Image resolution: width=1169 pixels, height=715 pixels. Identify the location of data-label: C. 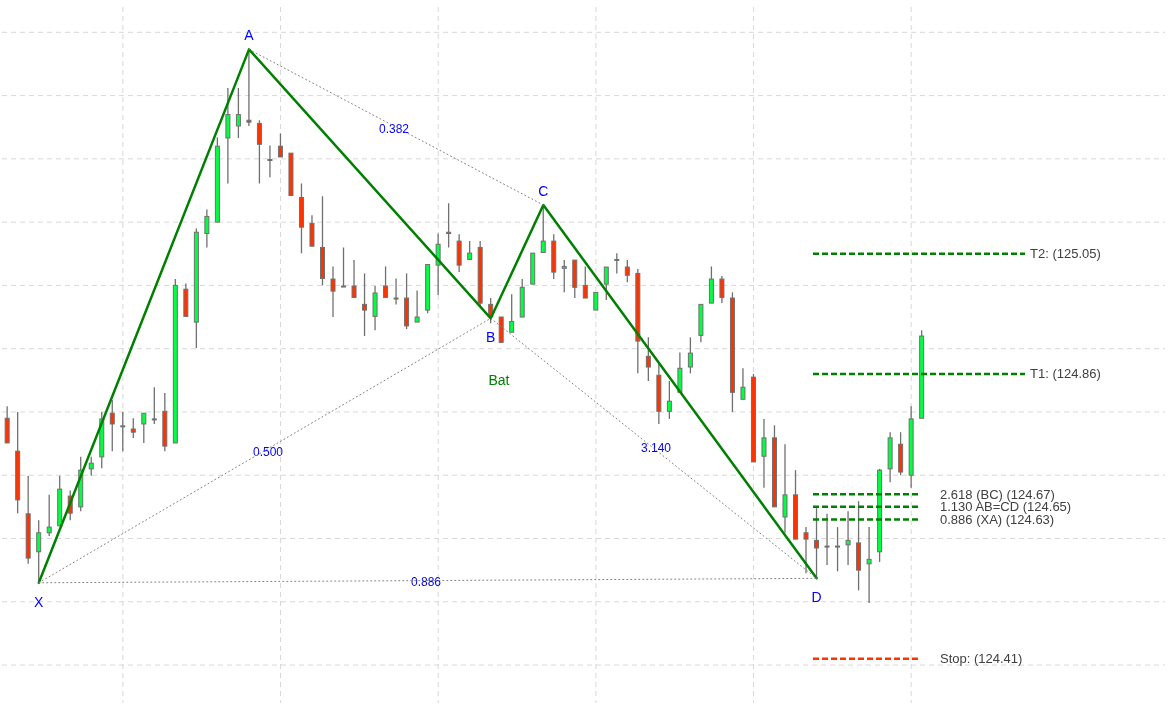
(543, 191).